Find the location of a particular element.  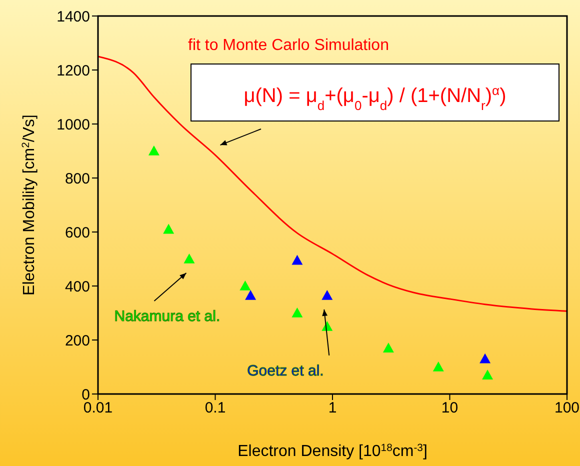

series-label: Nakamura et al. is located at coordinates (167, 316).